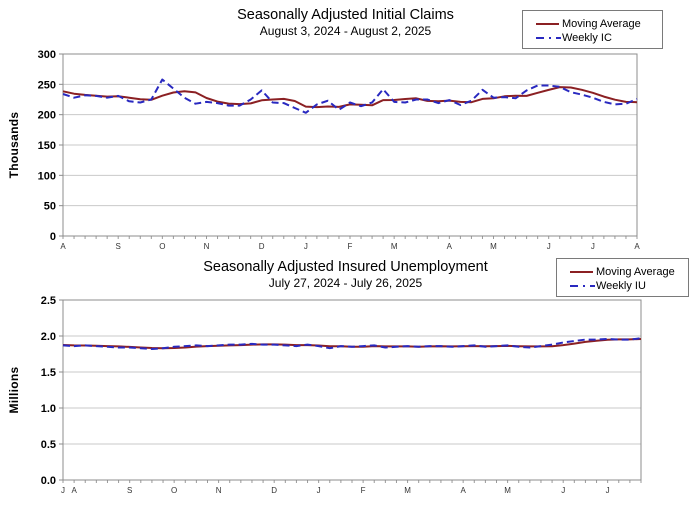  I want to click on legend: Moving Average Weekly IU, so click(622, 277).